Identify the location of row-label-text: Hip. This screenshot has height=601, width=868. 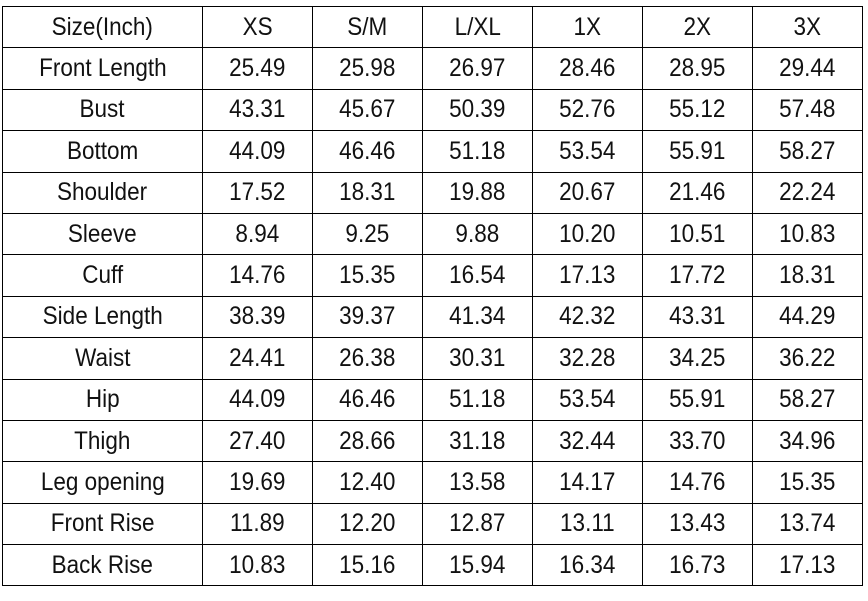
(102, 399).